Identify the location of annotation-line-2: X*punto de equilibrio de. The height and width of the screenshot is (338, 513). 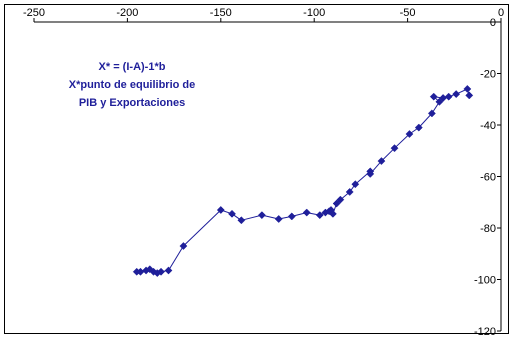
(132, 85).